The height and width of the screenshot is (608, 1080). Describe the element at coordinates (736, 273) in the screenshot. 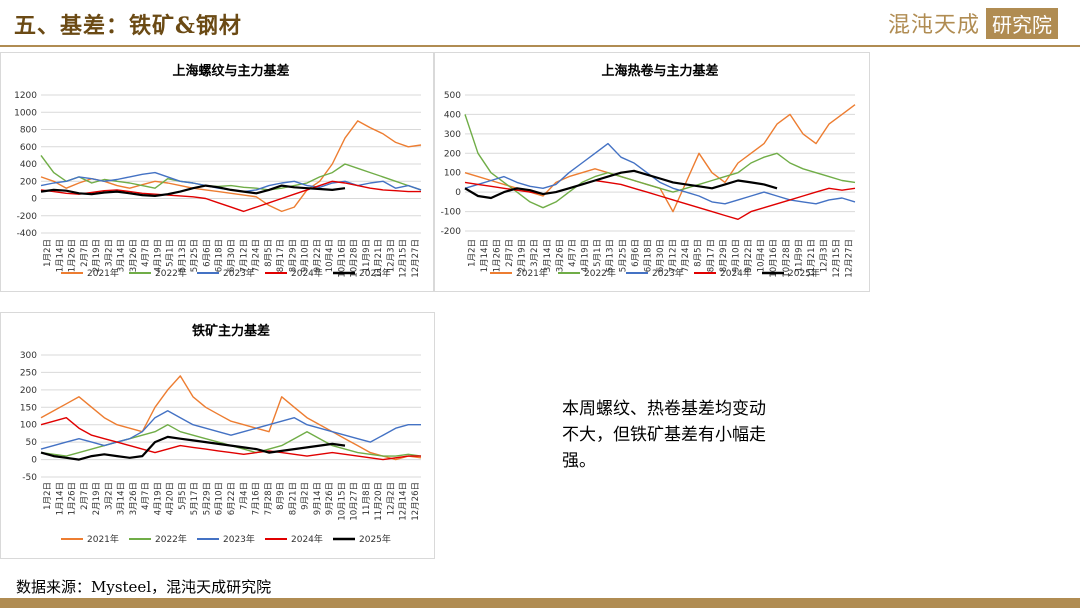

I see `legend-label: 2024年` at that location.